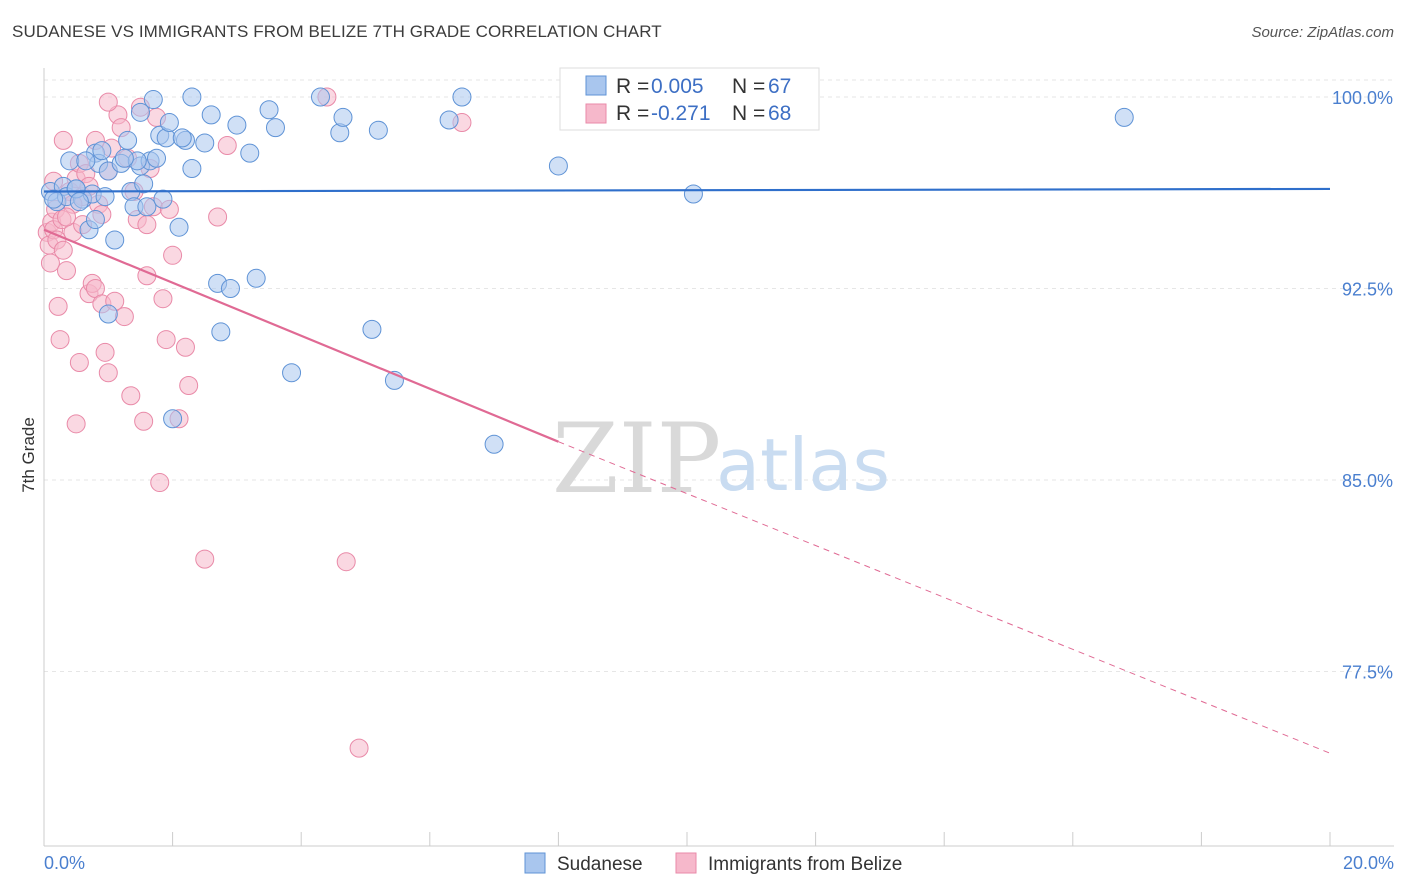 This screenshot has height=892, width=1406. I want to click on y-tick-label-2: 85.0%, so click(1367, 481).